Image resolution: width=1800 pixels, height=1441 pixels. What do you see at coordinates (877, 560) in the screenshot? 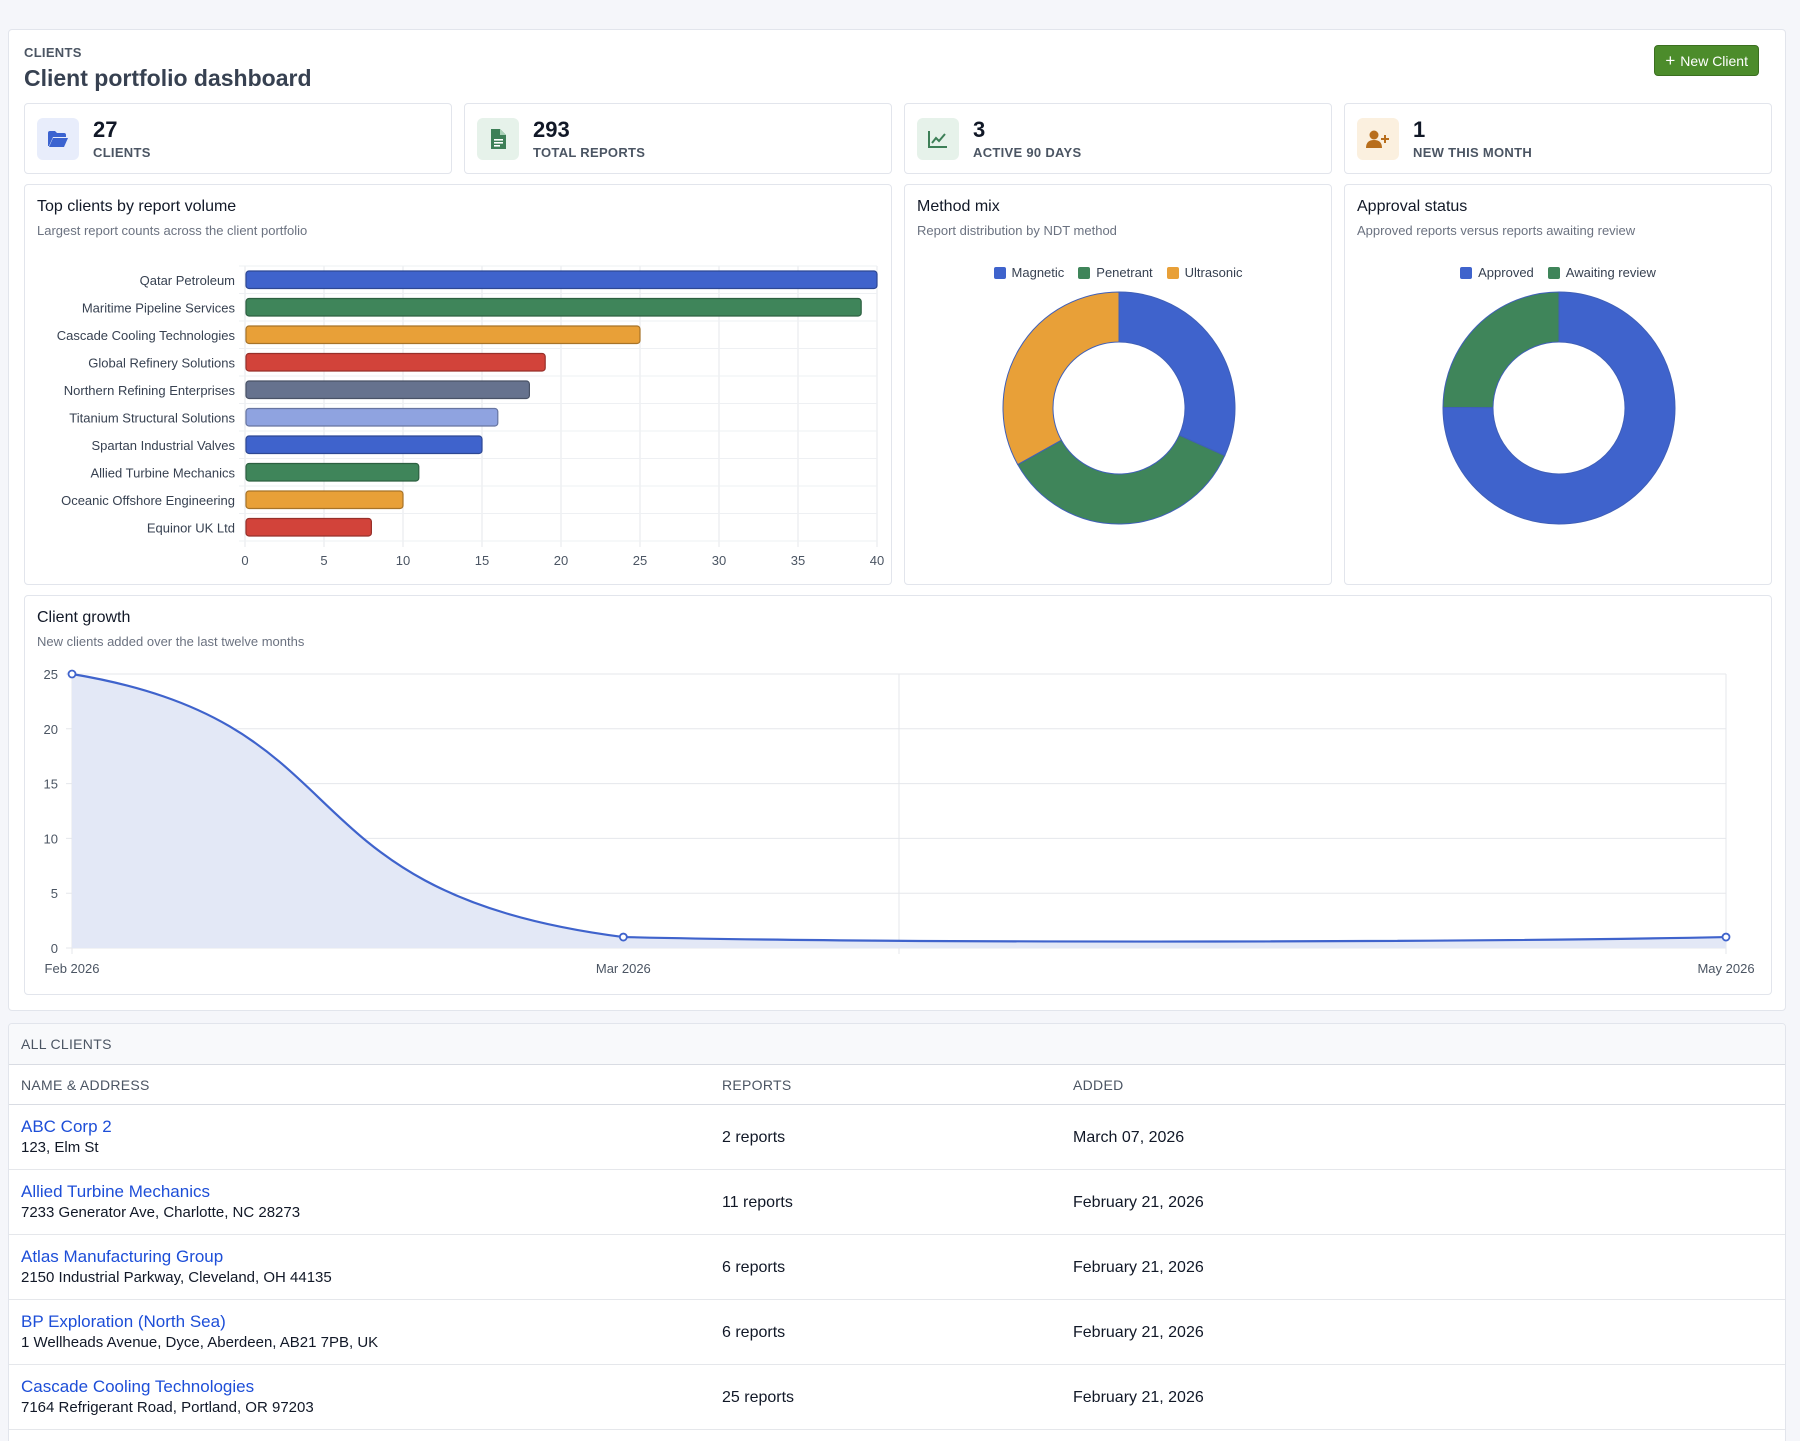
I see `x-tick-label: 40` at bounding box center [877, 560].